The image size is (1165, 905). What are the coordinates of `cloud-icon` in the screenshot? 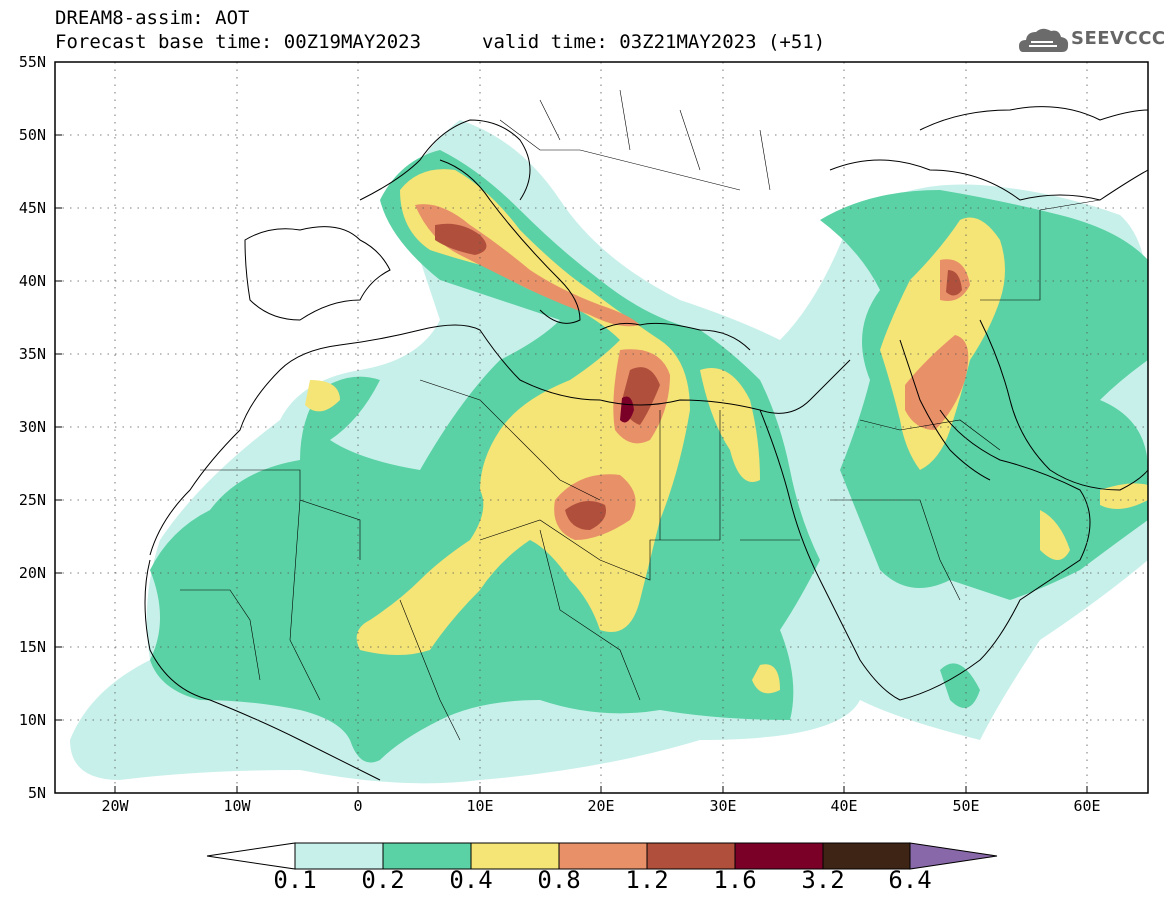 It's located at (1044, 40).